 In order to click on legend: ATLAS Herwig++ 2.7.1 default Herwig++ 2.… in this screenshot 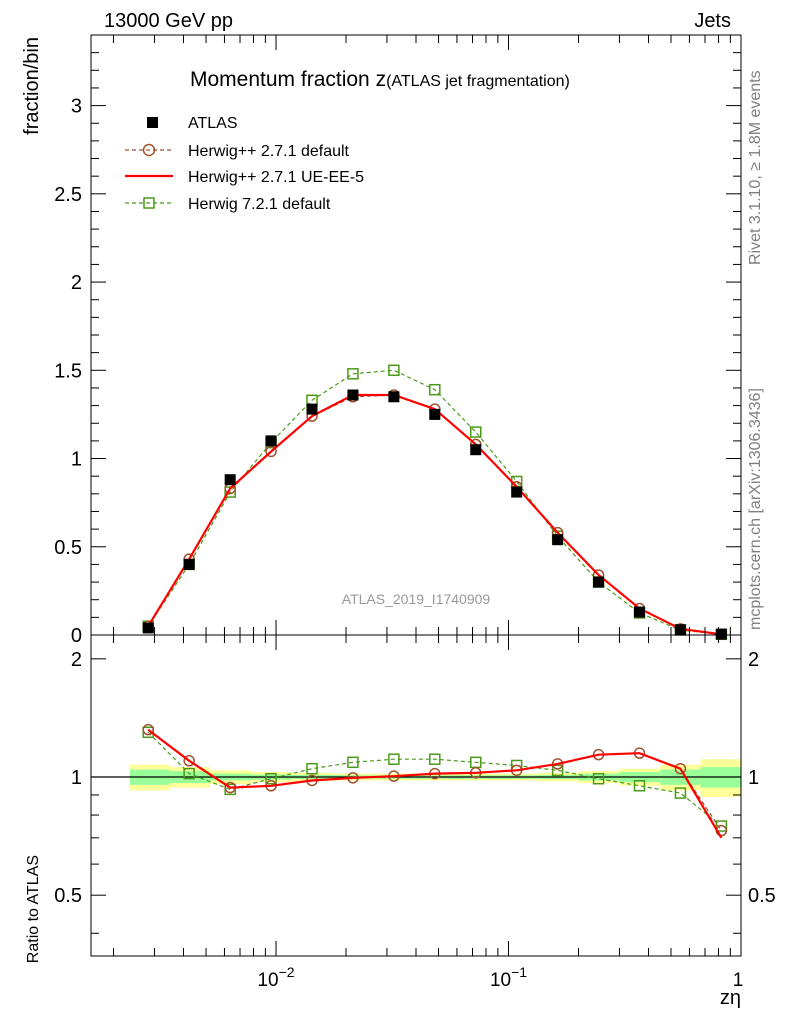, I will do `click(244, 164)`.